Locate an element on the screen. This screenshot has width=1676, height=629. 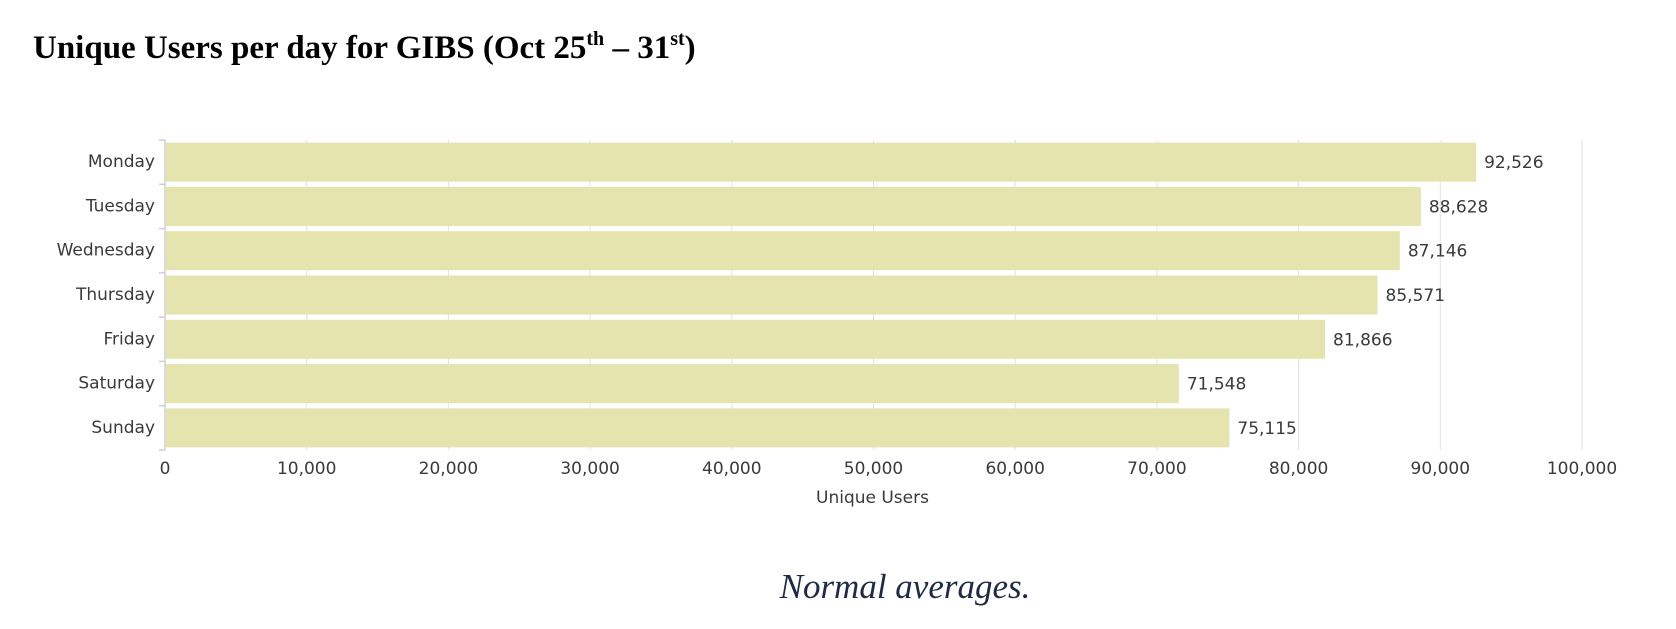
chart-caption: Normal averages. is located at coordinates (905, 586).